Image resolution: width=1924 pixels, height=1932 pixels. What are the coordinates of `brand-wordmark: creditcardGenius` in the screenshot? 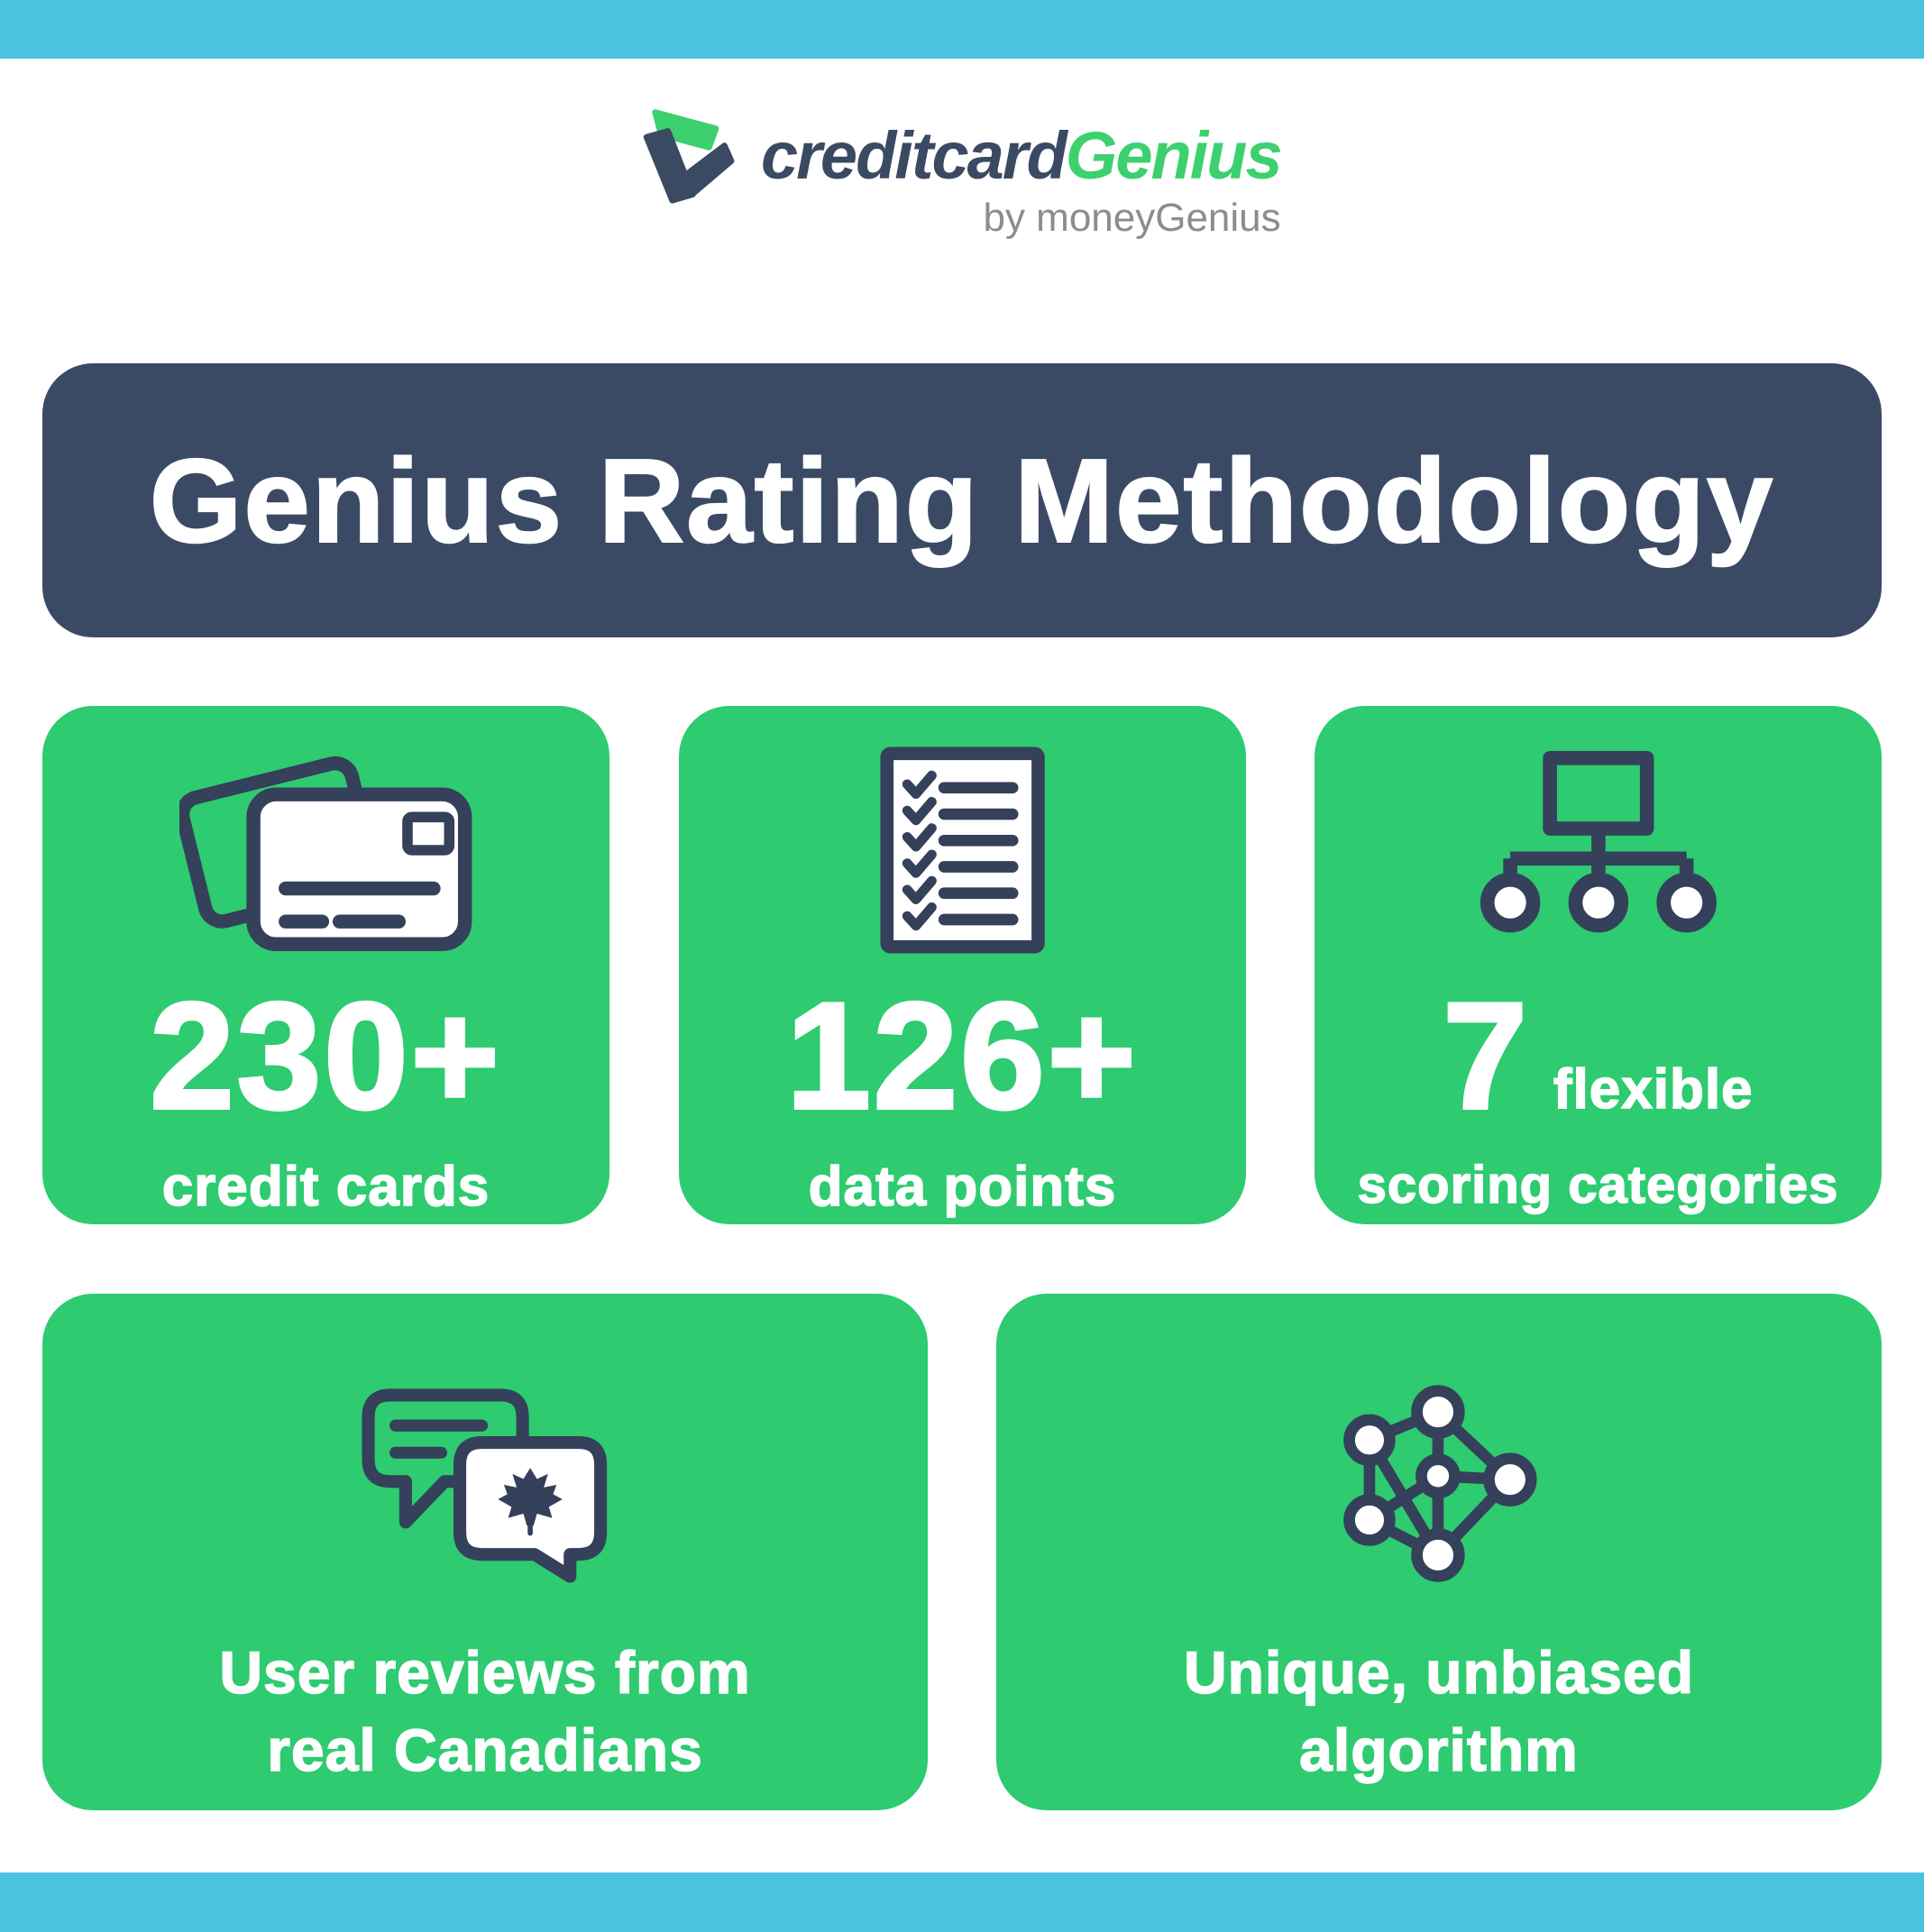 It's located at (1022, 156).